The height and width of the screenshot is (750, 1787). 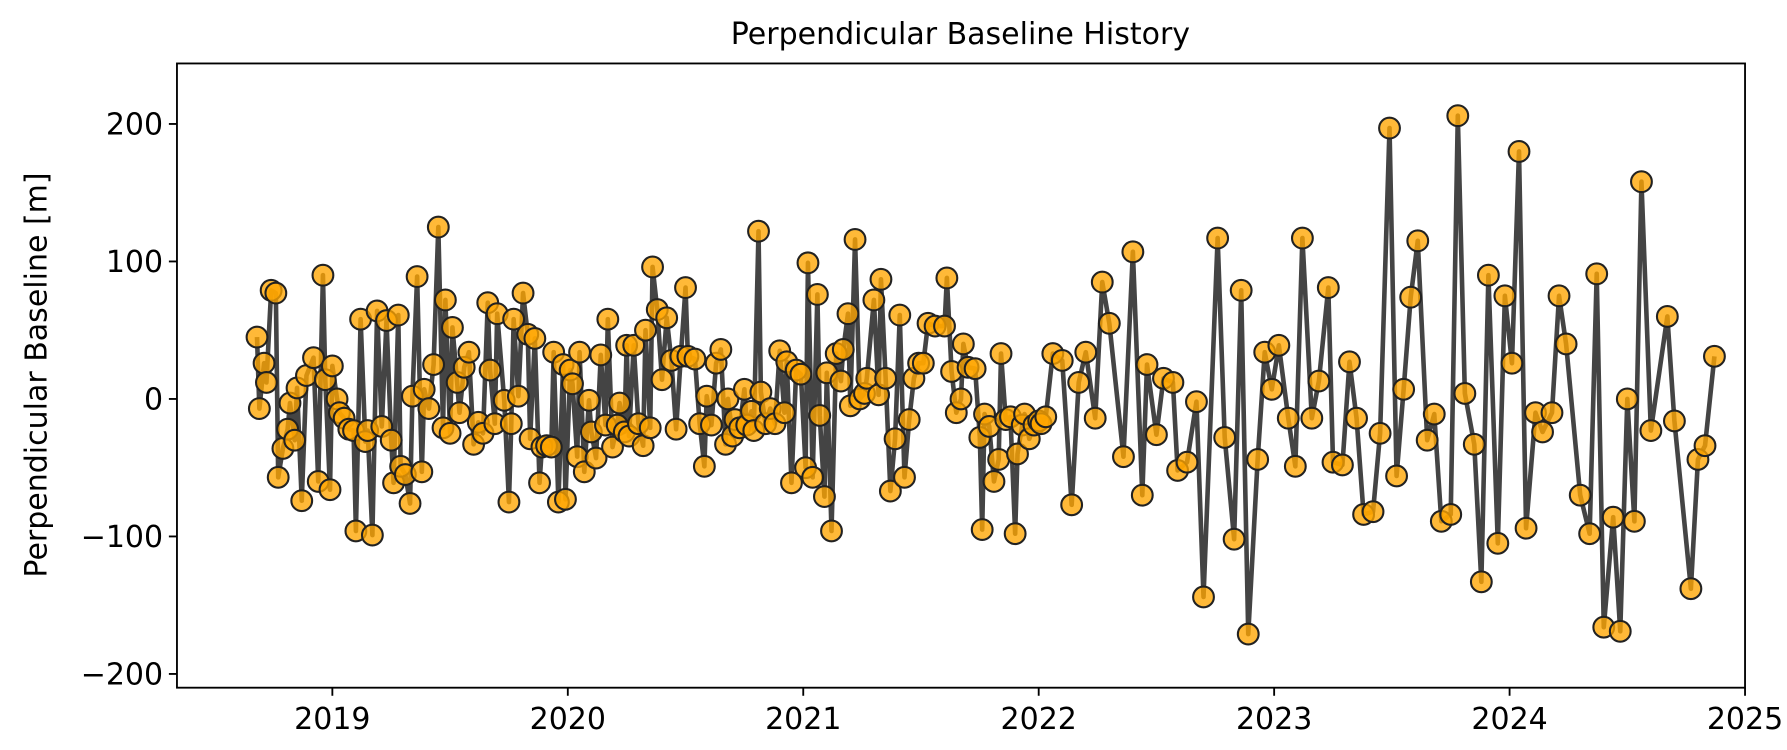 What do you see at coordinates (1745, 719) in the screenshot?
I see `x-tick-label: 2025` at bounding box center [1745, 719].